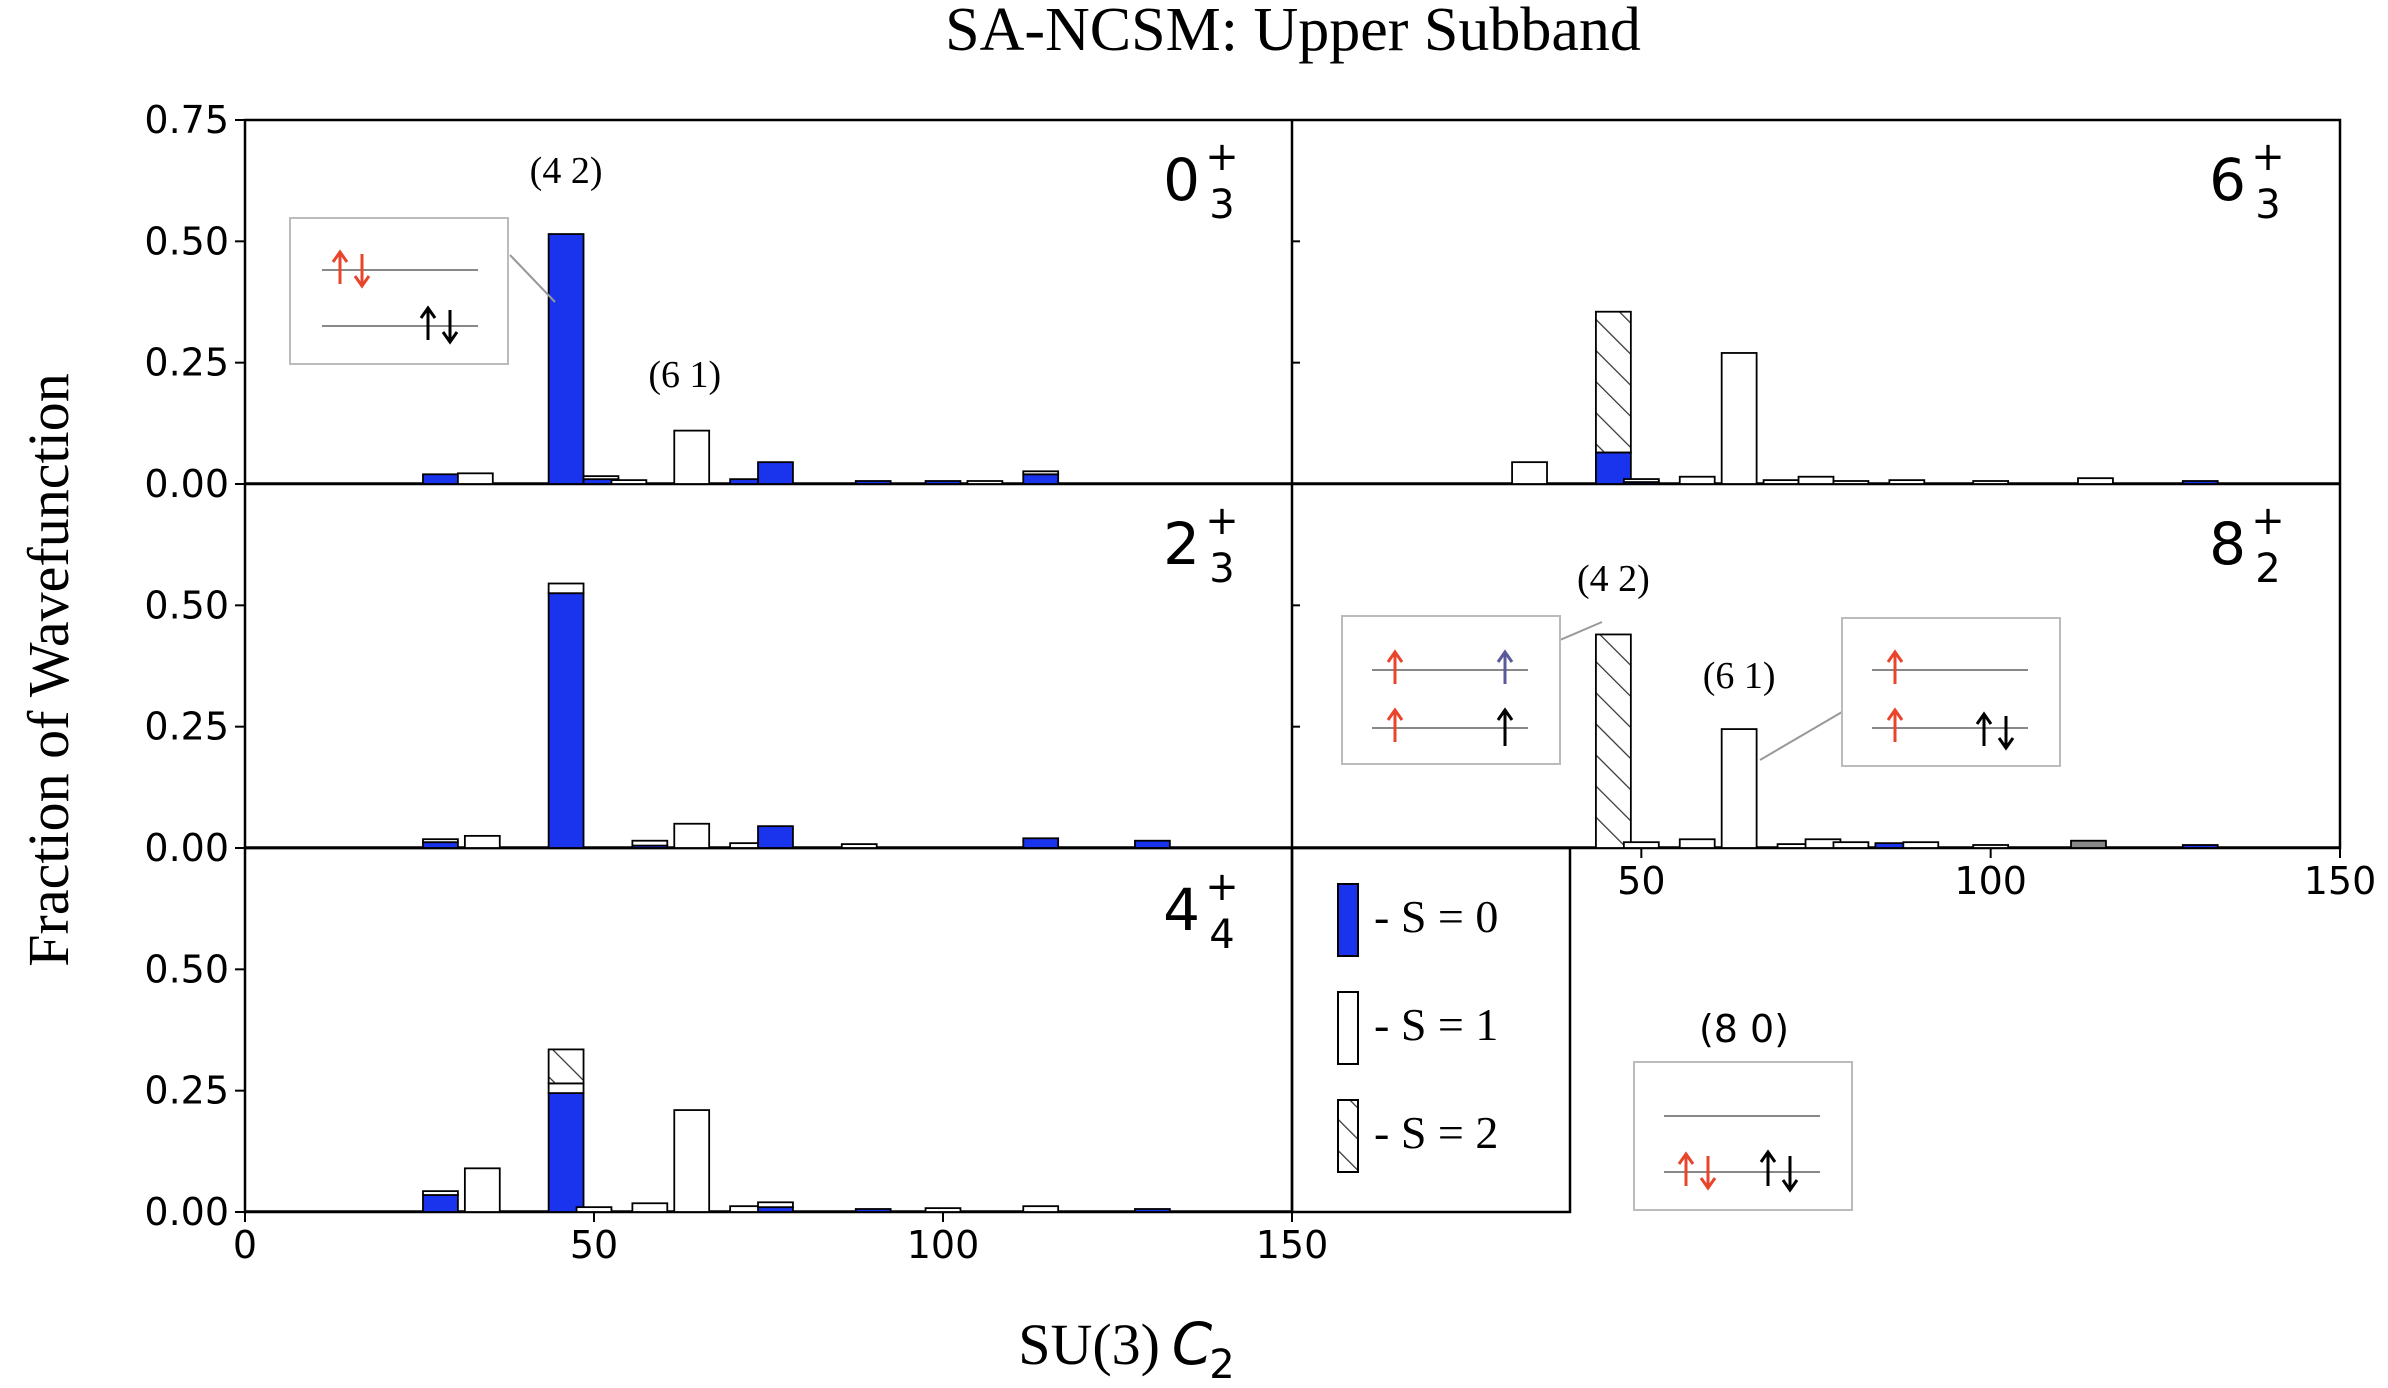  I want to click on bar-p2-6-s0, so click(775, 837).